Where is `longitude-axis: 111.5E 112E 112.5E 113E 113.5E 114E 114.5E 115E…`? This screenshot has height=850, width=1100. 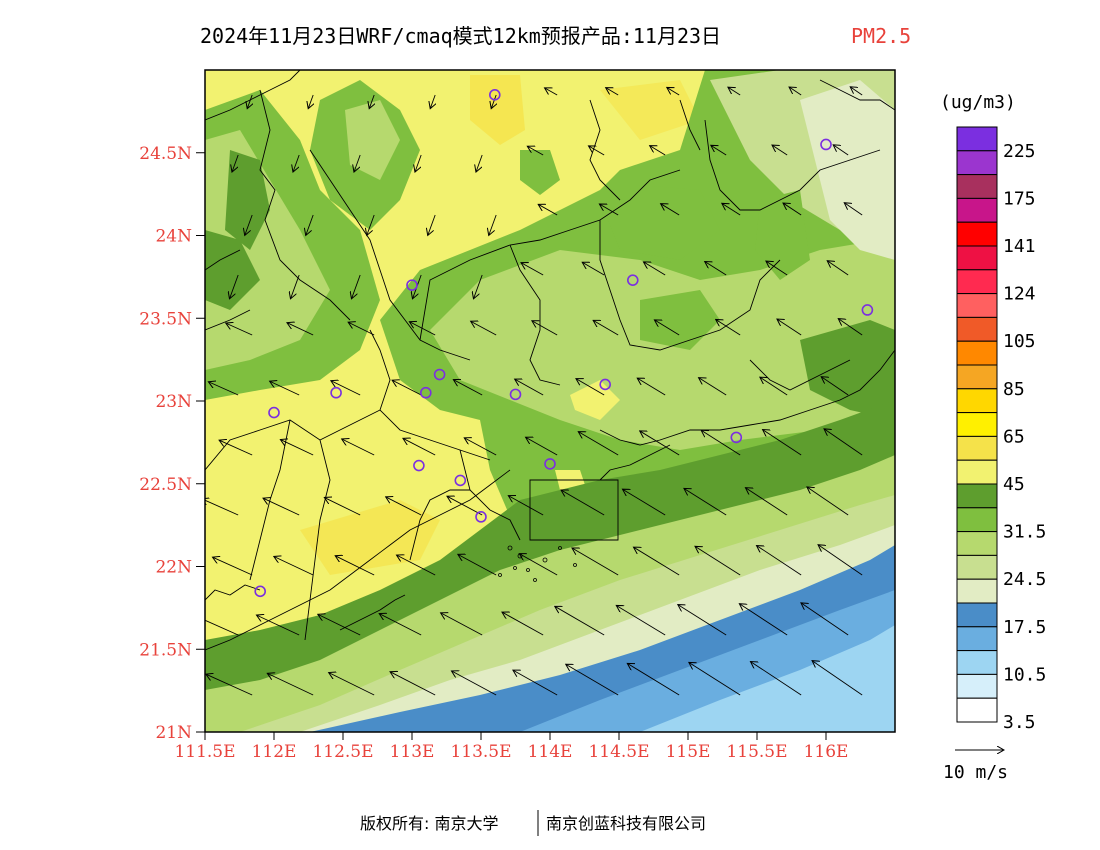 longitude-axis: 111.5E 112E 112.5E 113E 113.5E 114E 114.5E 115E… is located at coordinates (511, 747).